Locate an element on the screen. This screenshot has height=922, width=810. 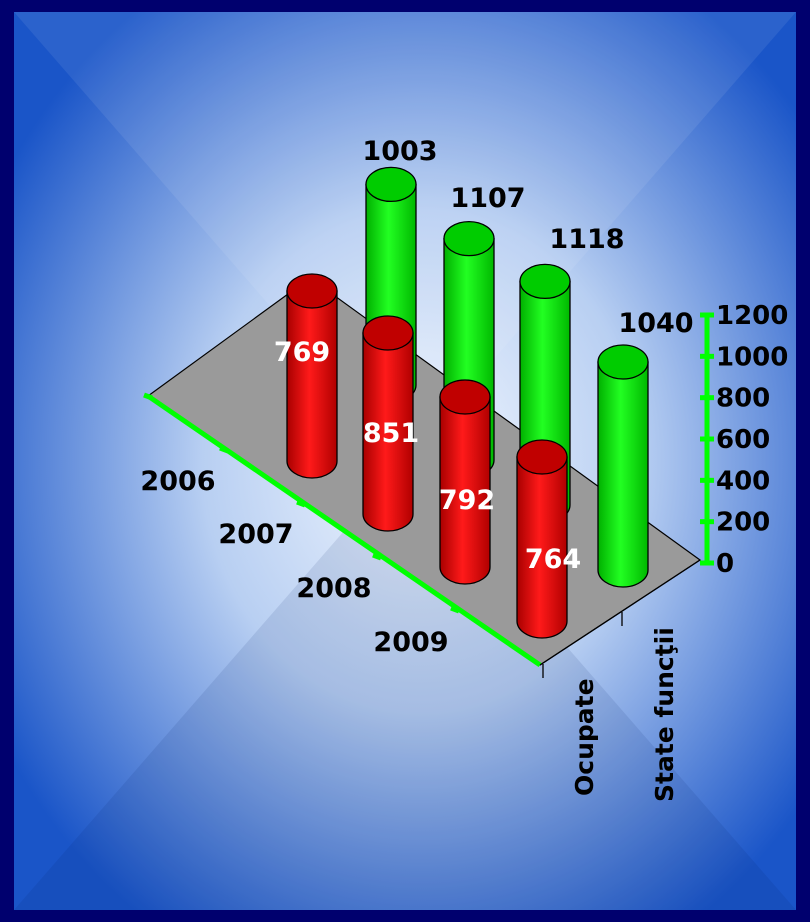
data-label-state-functii-2009: 1040 is located at coordinates (655, 323).